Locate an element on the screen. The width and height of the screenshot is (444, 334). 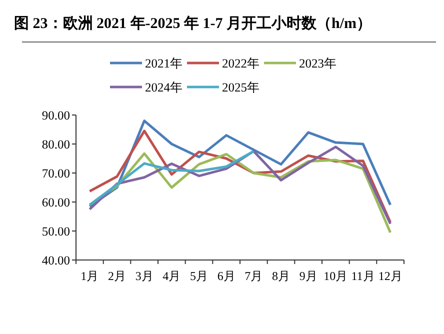
line-series is located at coordinates (171, 178).